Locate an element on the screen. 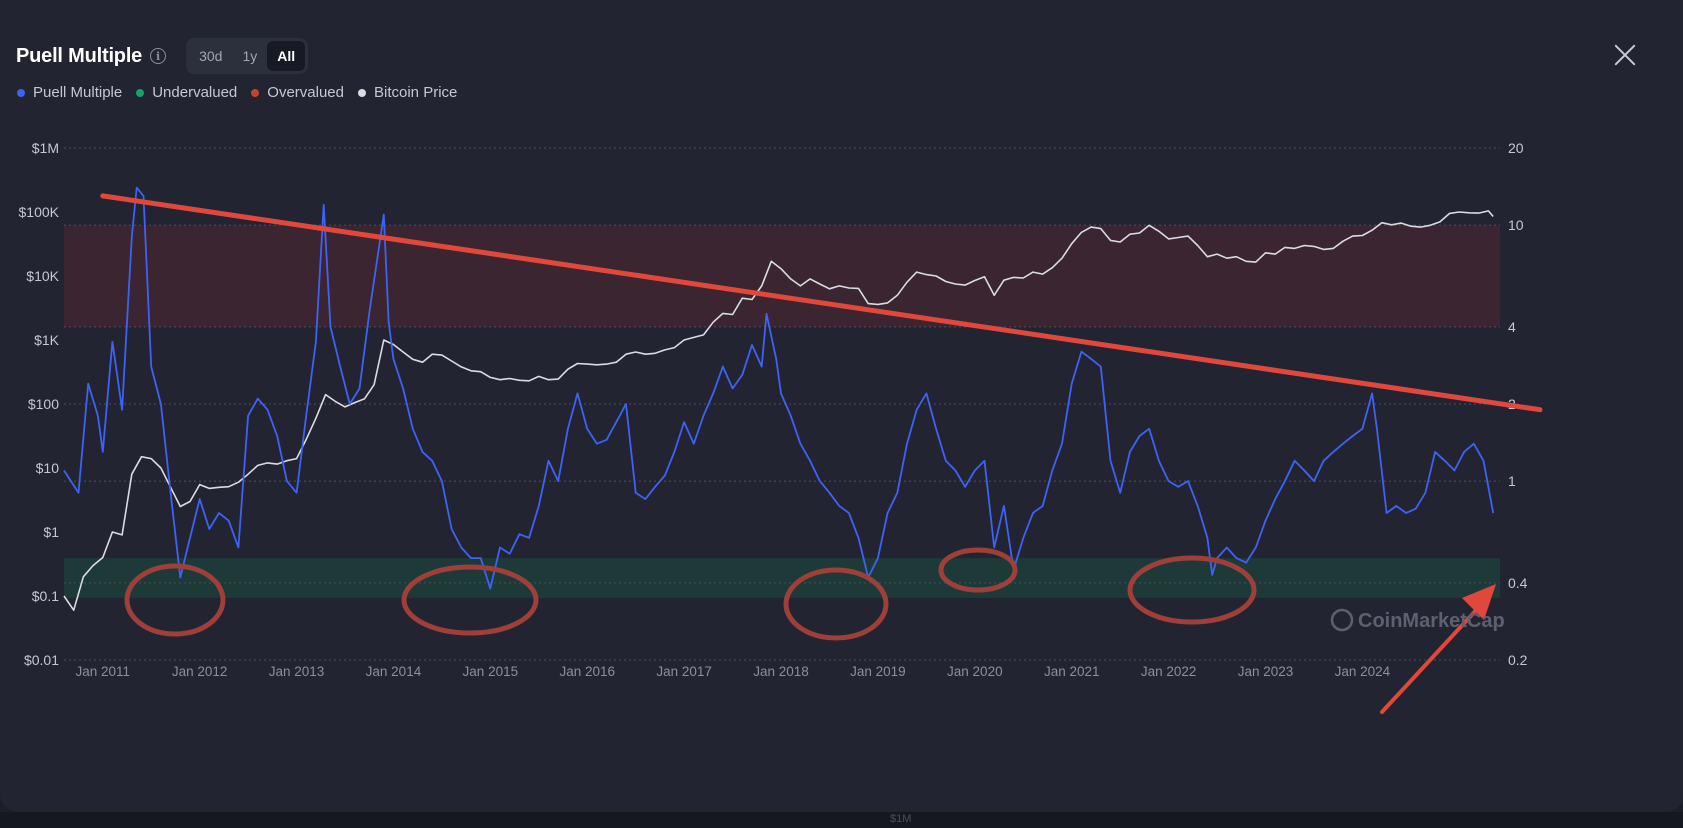 Image resolution: width=1683 pixels, height=828 pixels. legend-item-puell: Puell Multiple is located at coordinates (69, 92).